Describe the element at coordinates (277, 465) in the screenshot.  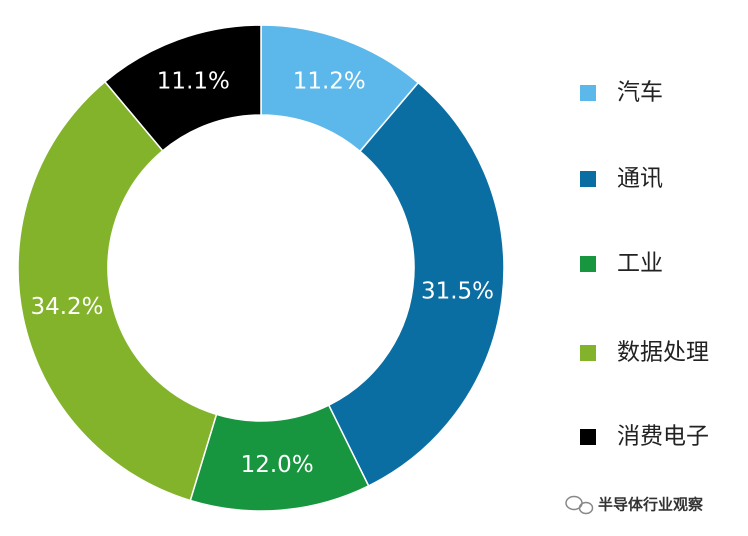
I see `value-label: 12.0%` at that location.